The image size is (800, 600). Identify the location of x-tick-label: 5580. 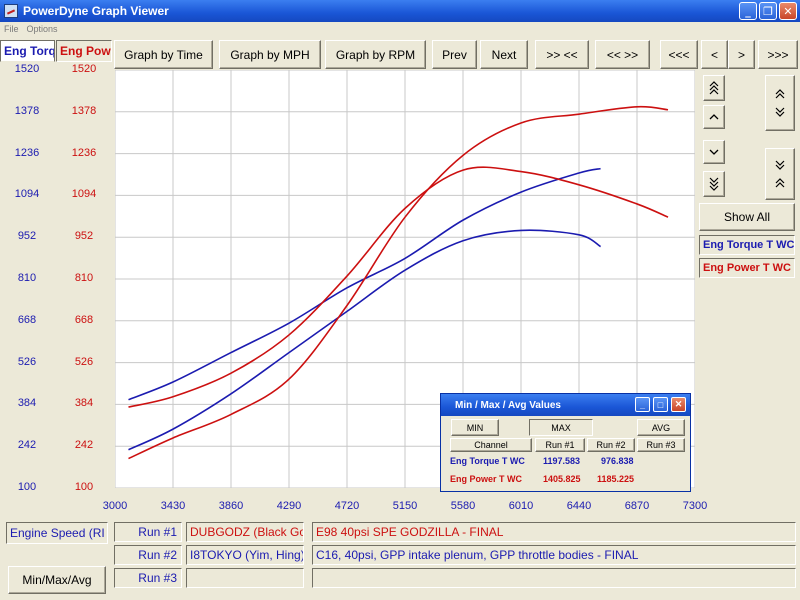
(463, 506).